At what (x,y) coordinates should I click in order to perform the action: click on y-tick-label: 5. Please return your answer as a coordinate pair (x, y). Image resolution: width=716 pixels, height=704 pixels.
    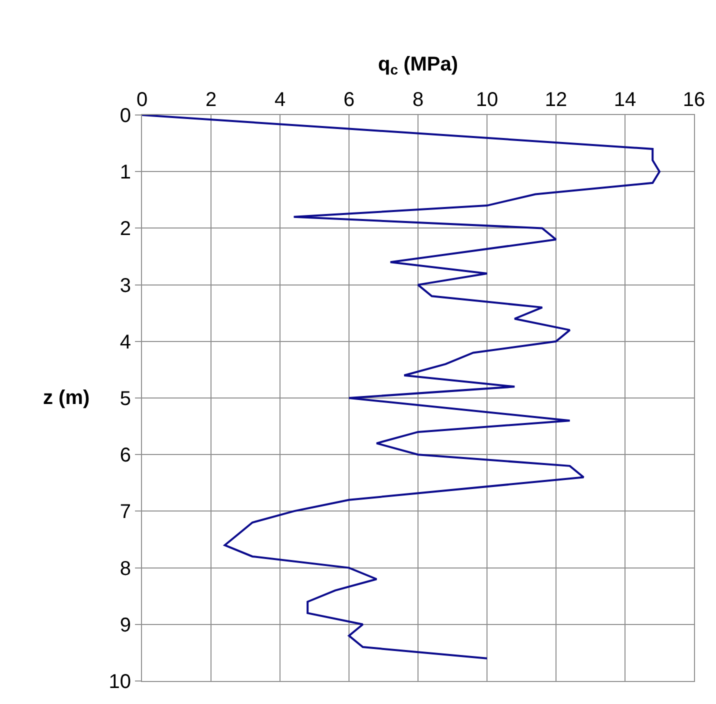
    Looking at the image, I should click on (125, 399).